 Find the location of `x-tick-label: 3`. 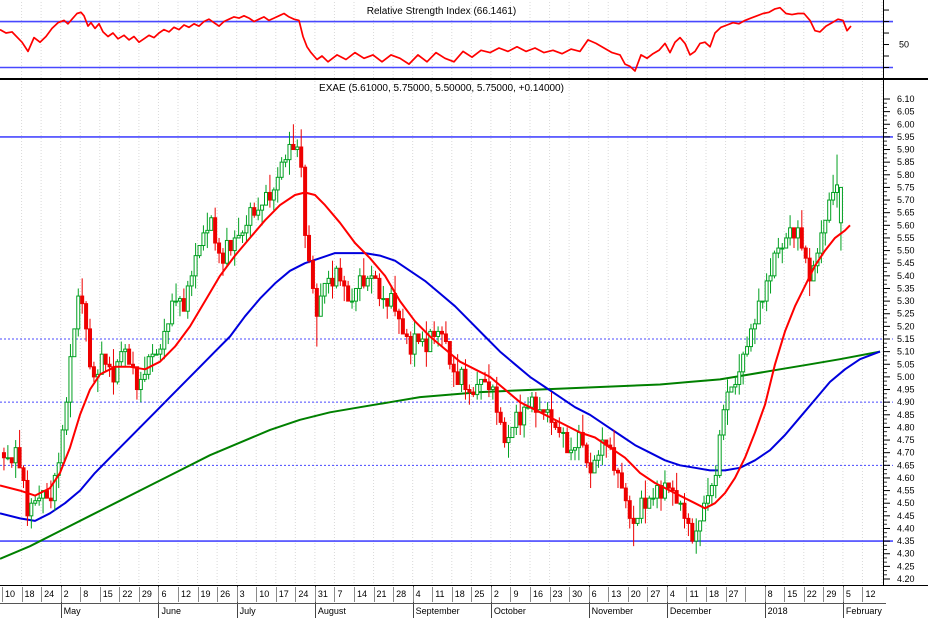

x-tick-label: 3 is located at coordinates (246, 594).